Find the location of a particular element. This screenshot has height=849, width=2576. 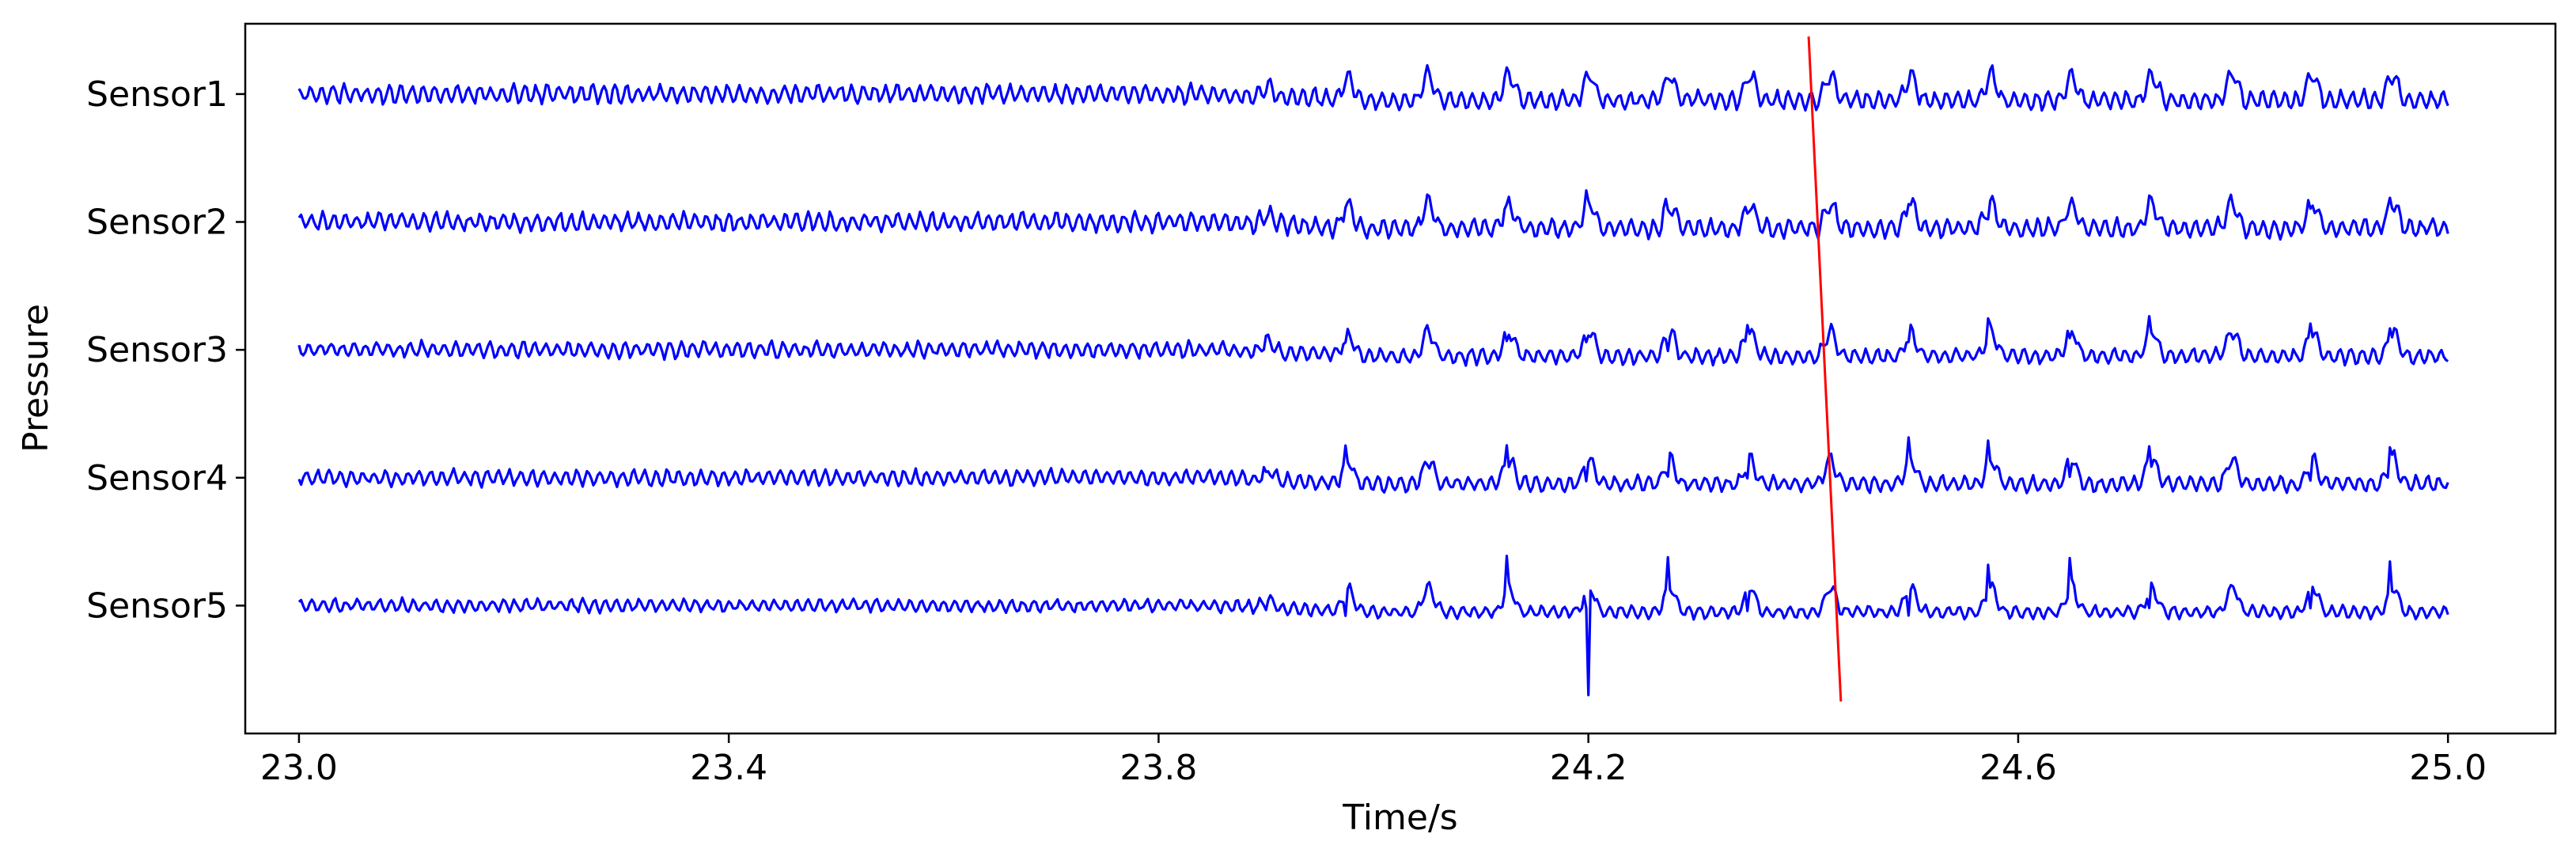

y-tick-label: Sensor3 is located at coordinates (157, 350).